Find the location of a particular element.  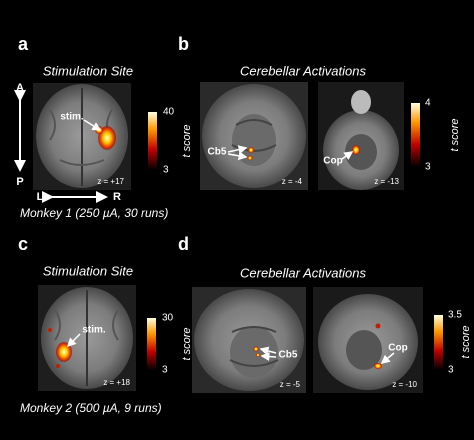

panel-label: d is located at coordinates (183, 244).